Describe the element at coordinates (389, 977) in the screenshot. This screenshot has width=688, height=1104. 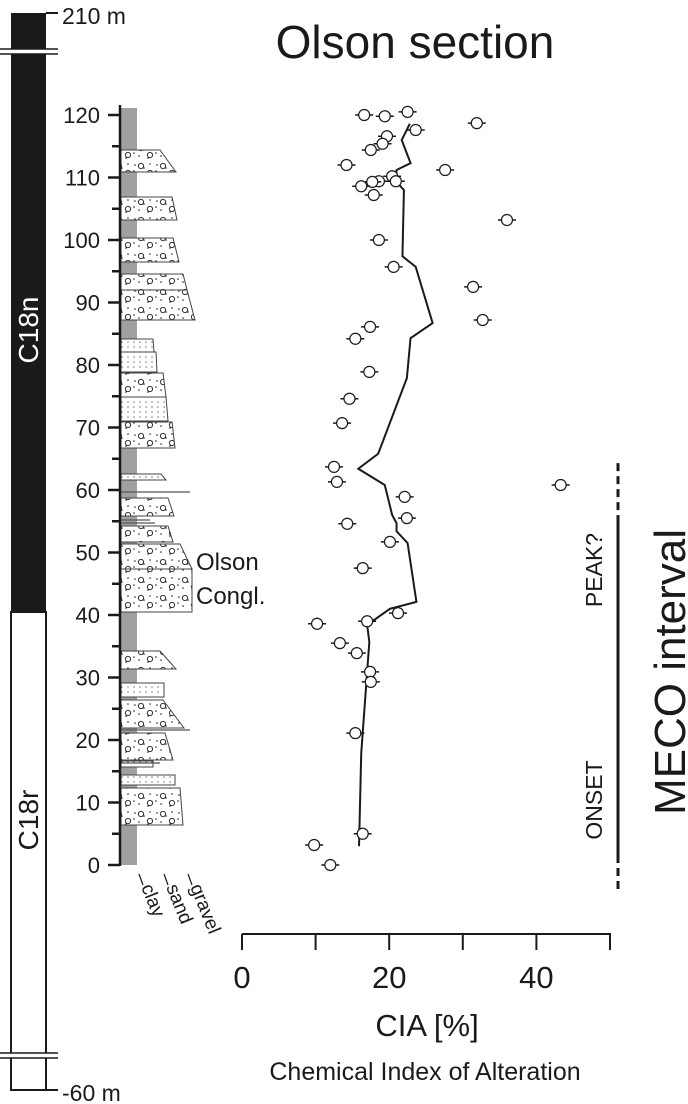
I see `x-tick-label: 20` at that location.